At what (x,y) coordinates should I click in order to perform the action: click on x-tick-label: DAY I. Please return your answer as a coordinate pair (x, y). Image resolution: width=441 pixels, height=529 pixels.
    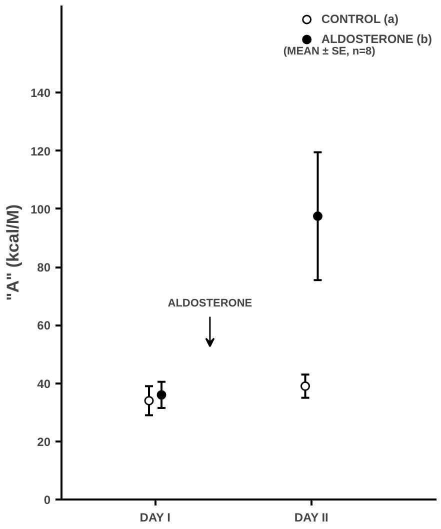
    Looking at the image, I should click on (155, 517).